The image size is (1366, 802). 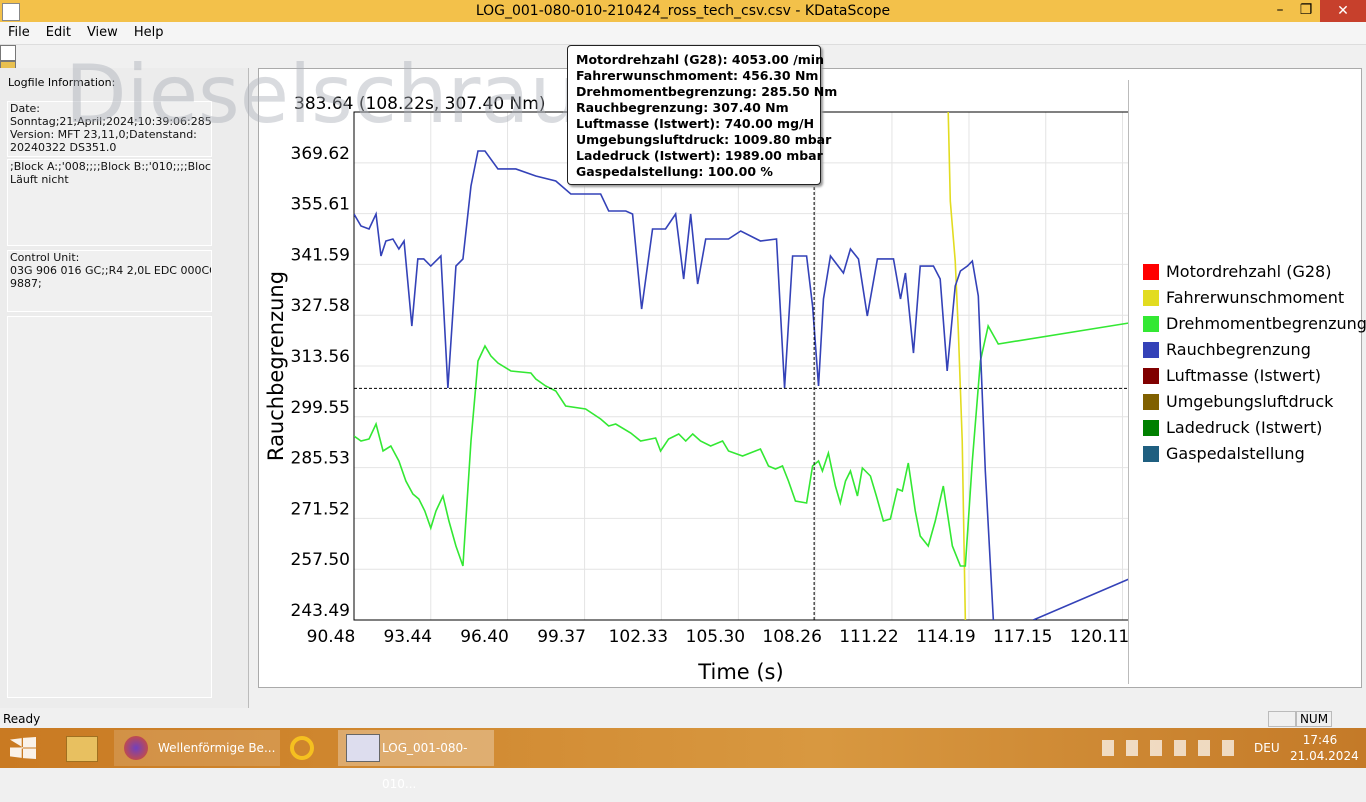 I want to click on x-tick-label: 108.26, so click(x=791, y=637).